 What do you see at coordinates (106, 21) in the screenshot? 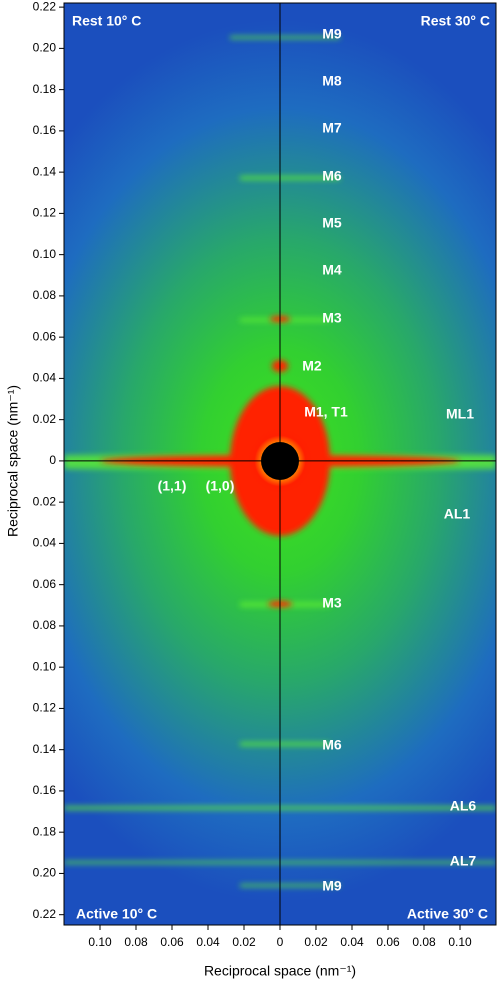
I see `annotation: Rest 10° C` at bounding box center [106, 21].